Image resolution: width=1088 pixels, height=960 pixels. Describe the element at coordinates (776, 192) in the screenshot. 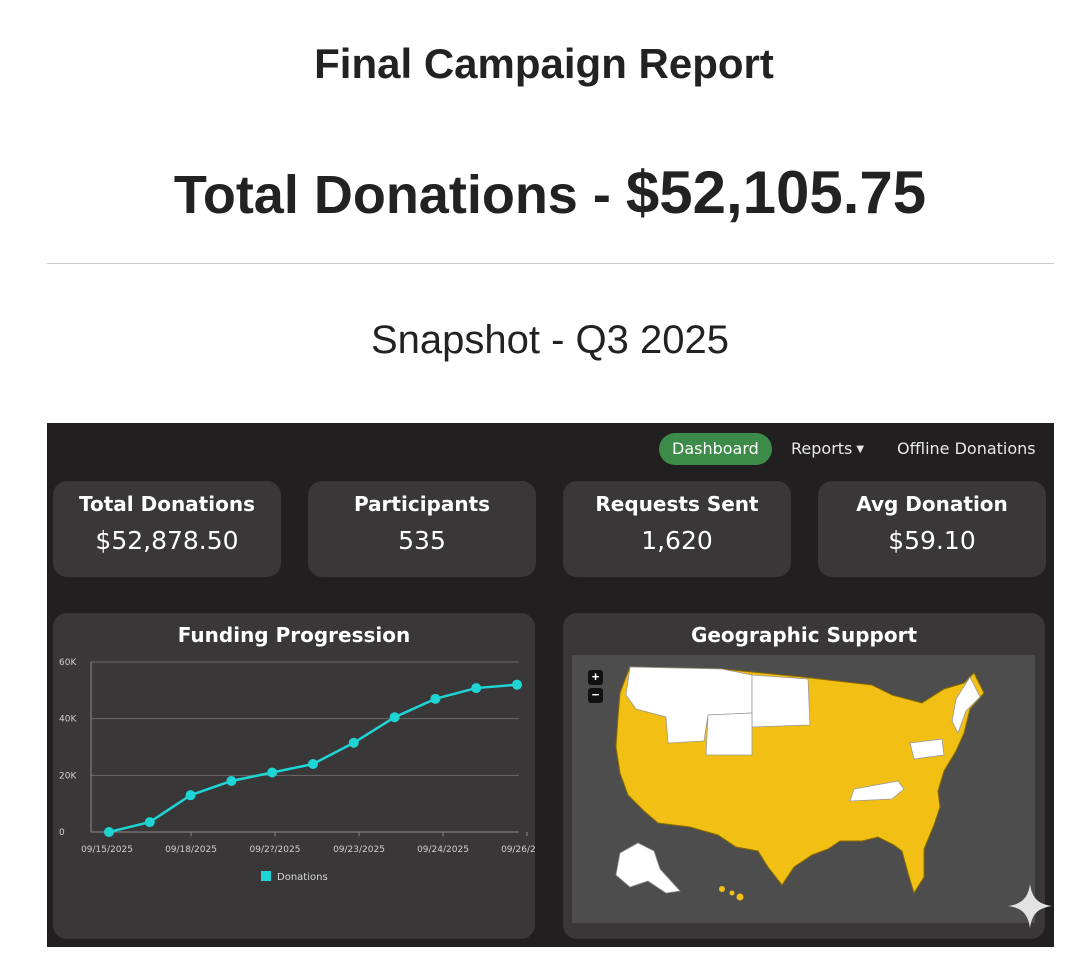

I see `total-donations-amount: $52,105.75` at that location.